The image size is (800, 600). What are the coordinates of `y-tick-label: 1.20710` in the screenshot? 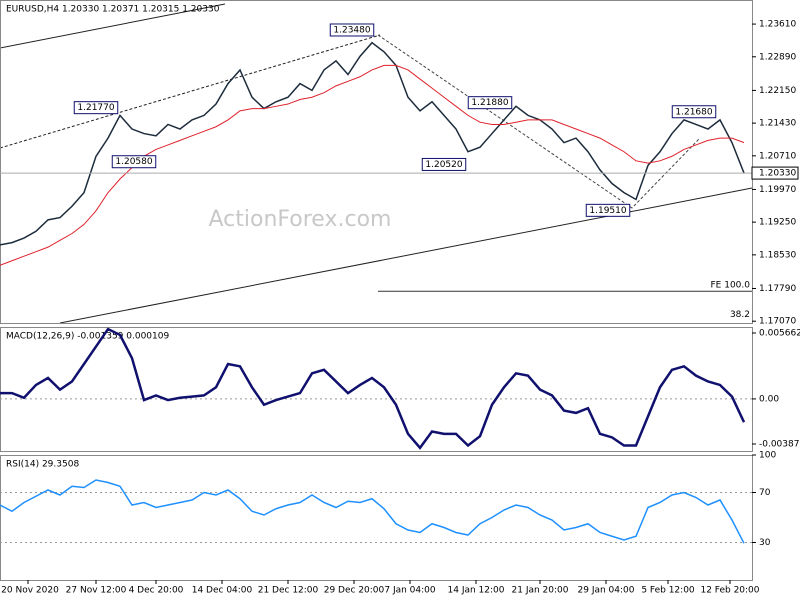 It's located at (777, 156).